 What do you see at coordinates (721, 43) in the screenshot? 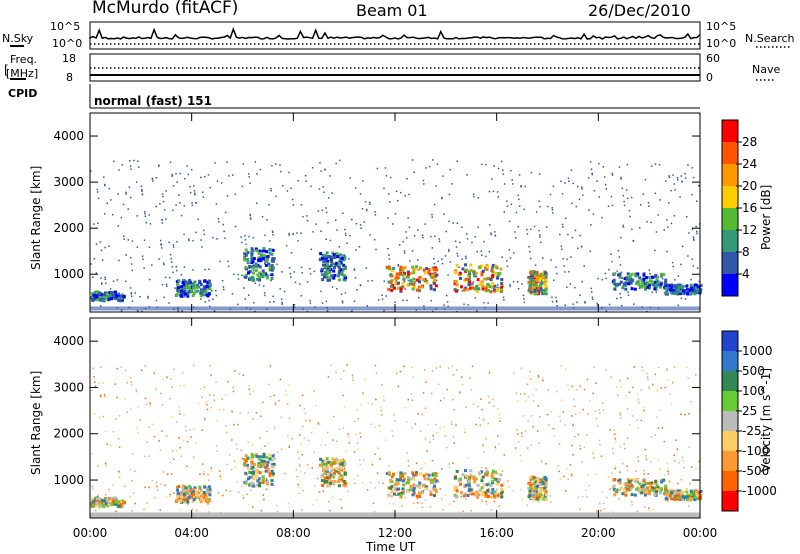
I see `nsearch-bottom-tick: 10^0` at bounding box center [721, 43].